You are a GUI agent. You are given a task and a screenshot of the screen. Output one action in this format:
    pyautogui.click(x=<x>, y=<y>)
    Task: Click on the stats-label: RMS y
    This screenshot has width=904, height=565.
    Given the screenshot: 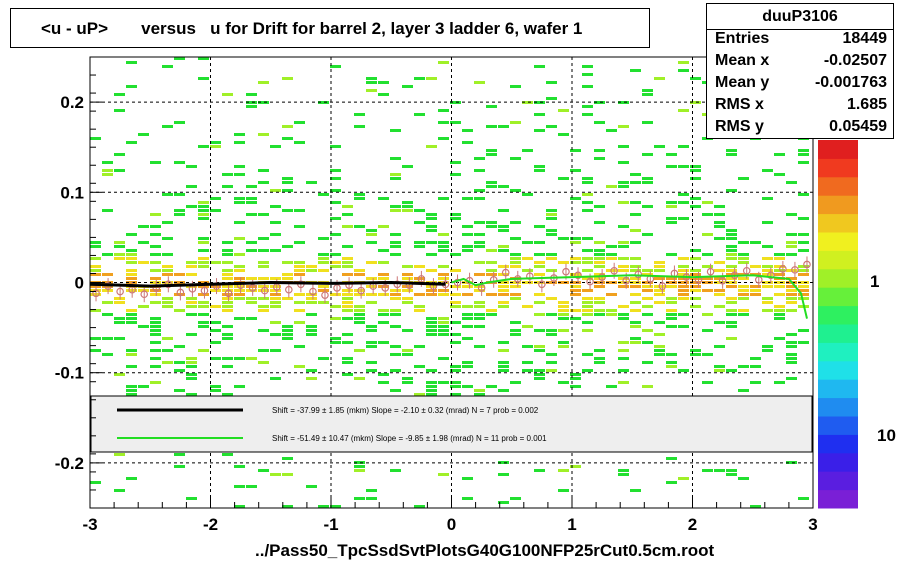 What is the action you would take?
    pyautogui.click(x=739, y=126)
    